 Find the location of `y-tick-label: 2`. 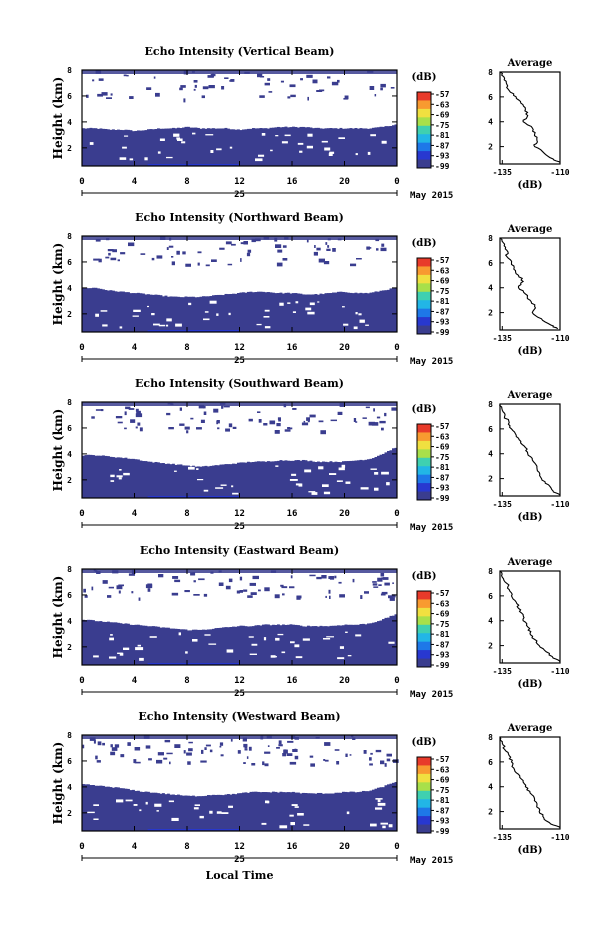

y-tick-label: 2 is located at coordinates (69, 148).